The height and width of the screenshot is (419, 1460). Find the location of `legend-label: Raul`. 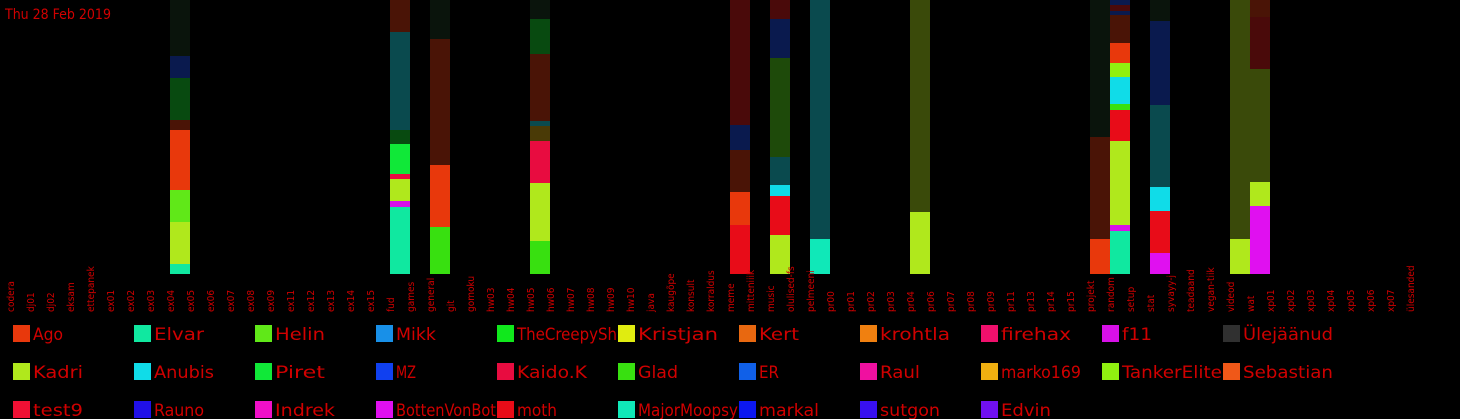

legend-label: Raul is located at coordinates (900, 373).